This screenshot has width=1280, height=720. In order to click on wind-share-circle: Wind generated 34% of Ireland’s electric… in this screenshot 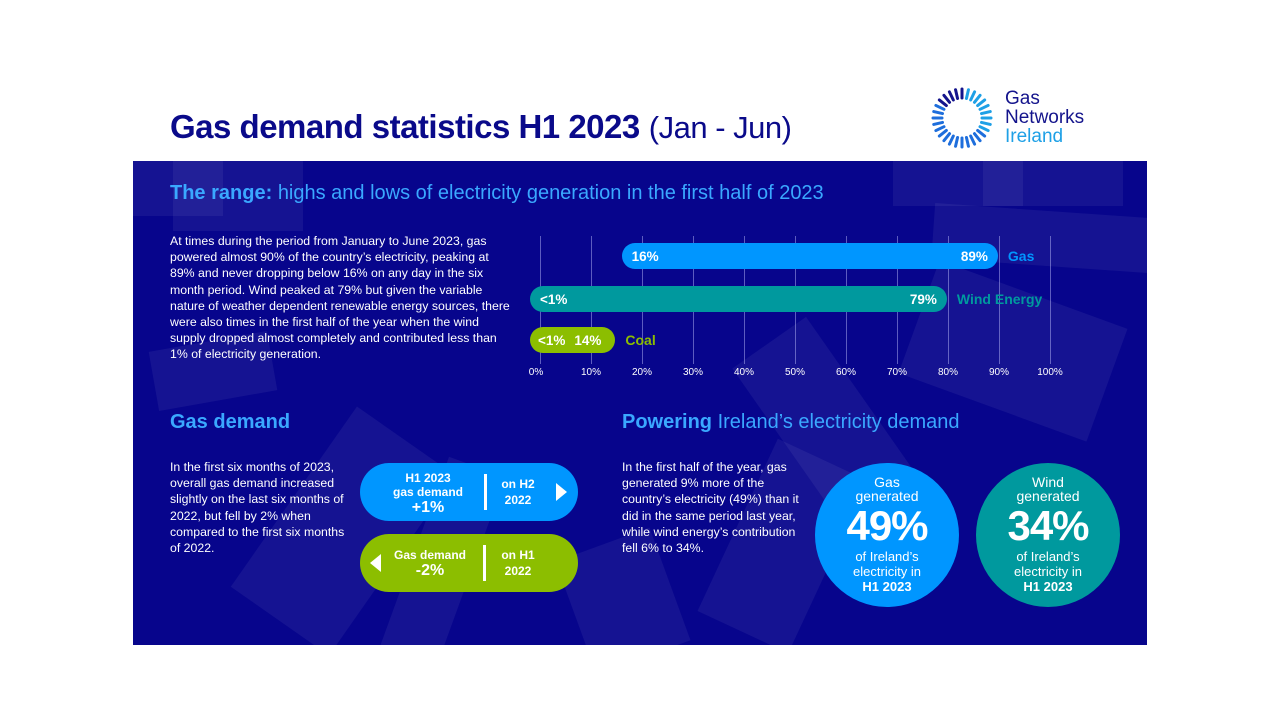, I will do `click(1048, 535)`.